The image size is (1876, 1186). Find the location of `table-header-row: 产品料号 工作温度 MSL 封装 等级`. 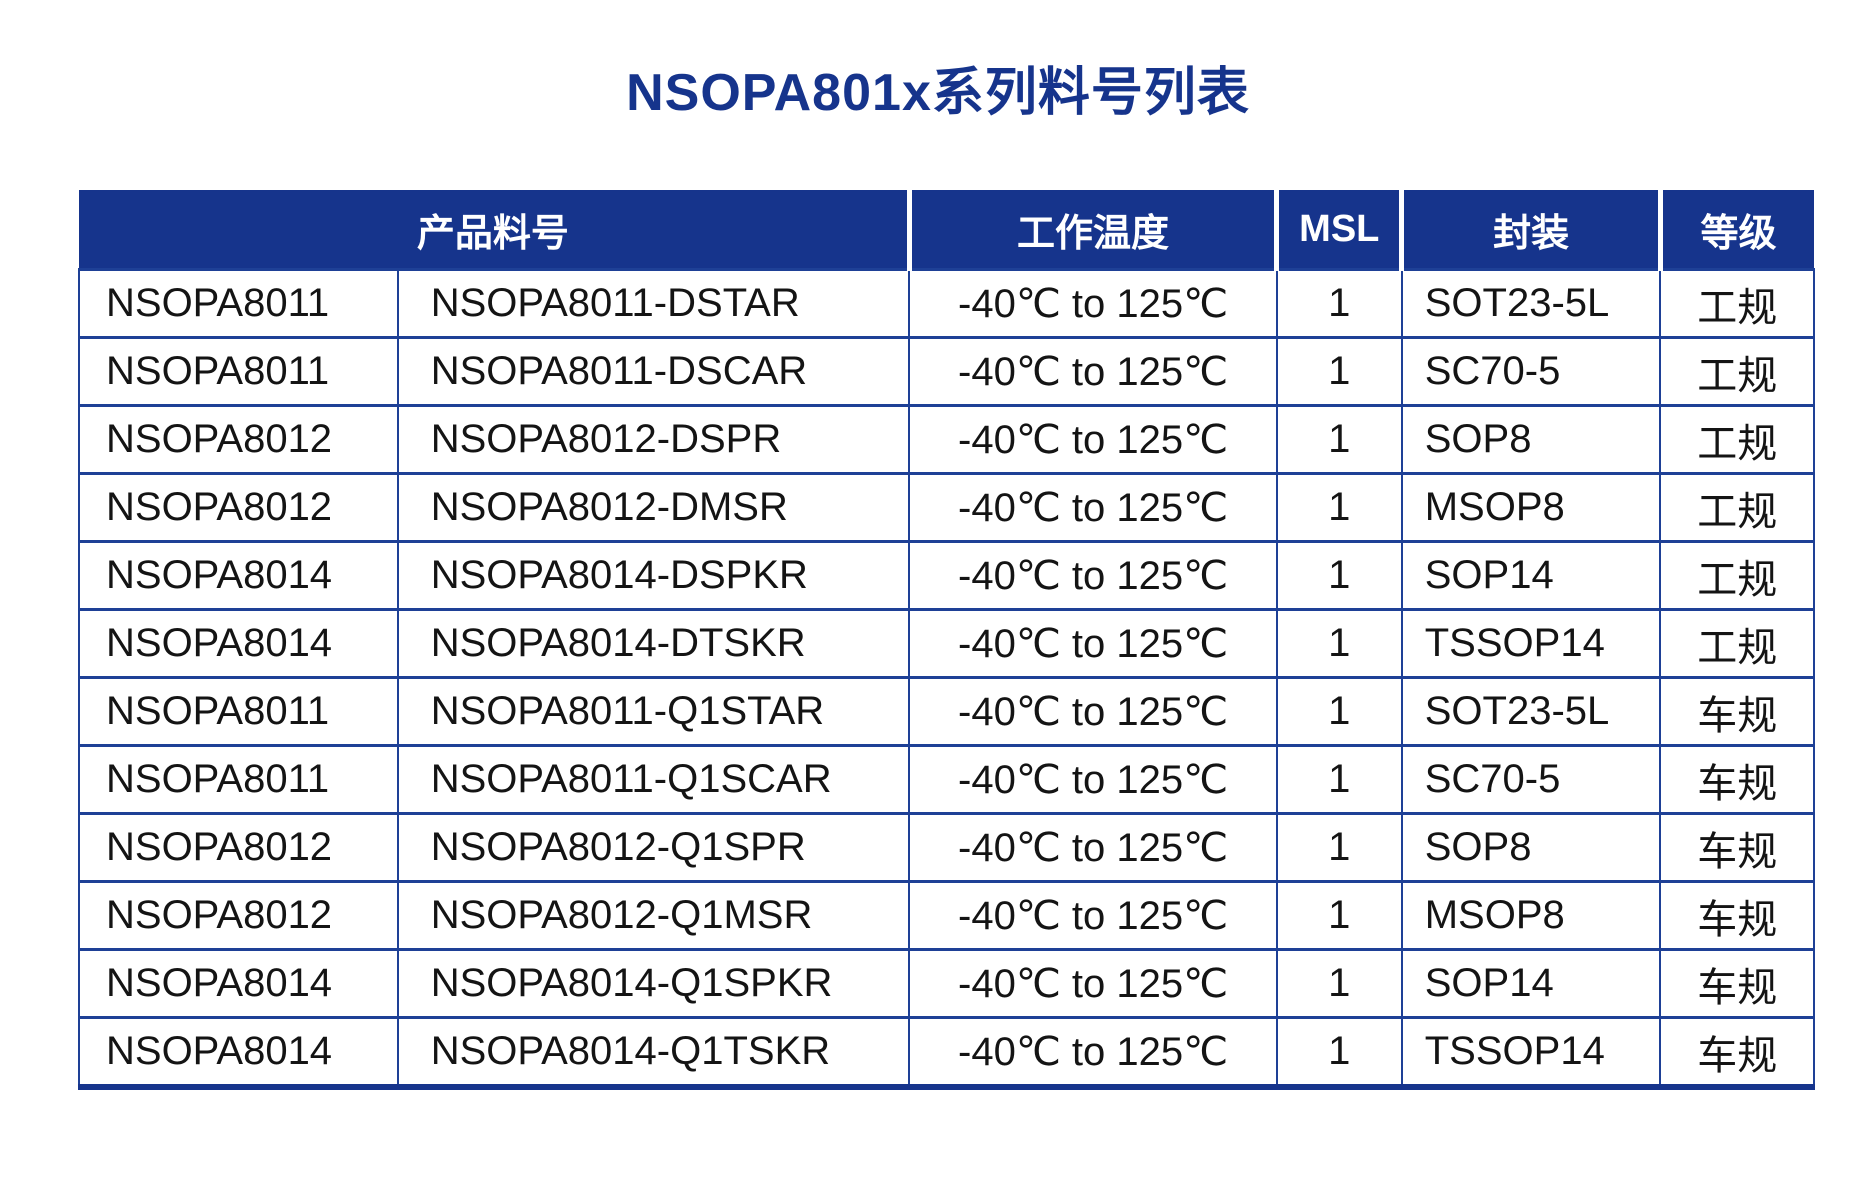

table-header-row: 产品料号 工作温度 MSL 封装 等级 is located at coordinates (946, 230).